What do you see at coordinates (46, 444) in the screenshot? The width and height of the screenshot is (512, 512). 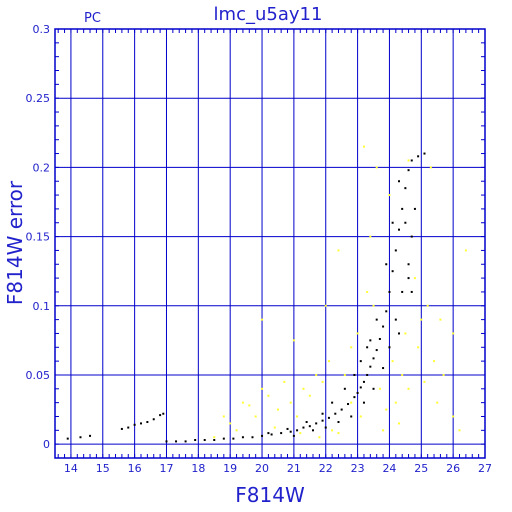 I see `y-tick-label: 0` at bounding box center [46, 444].